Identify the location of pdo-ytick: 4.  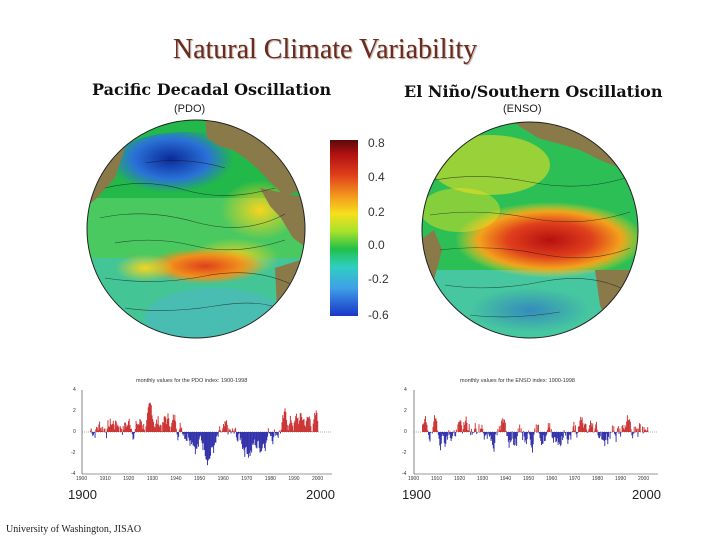
(74, 390).